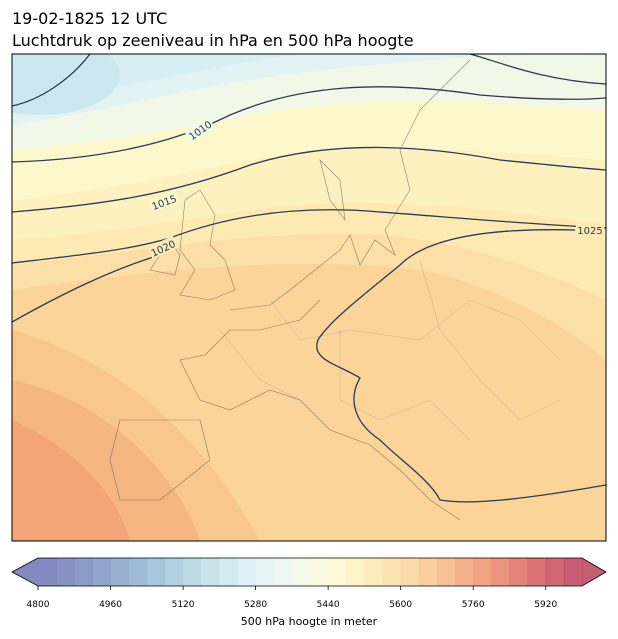 The height and width of the screenshot is (639, 618). Describe the element at coordinates (255, 605) in the screenshot. I see `colorbar-tick-label: 5280` at that location.